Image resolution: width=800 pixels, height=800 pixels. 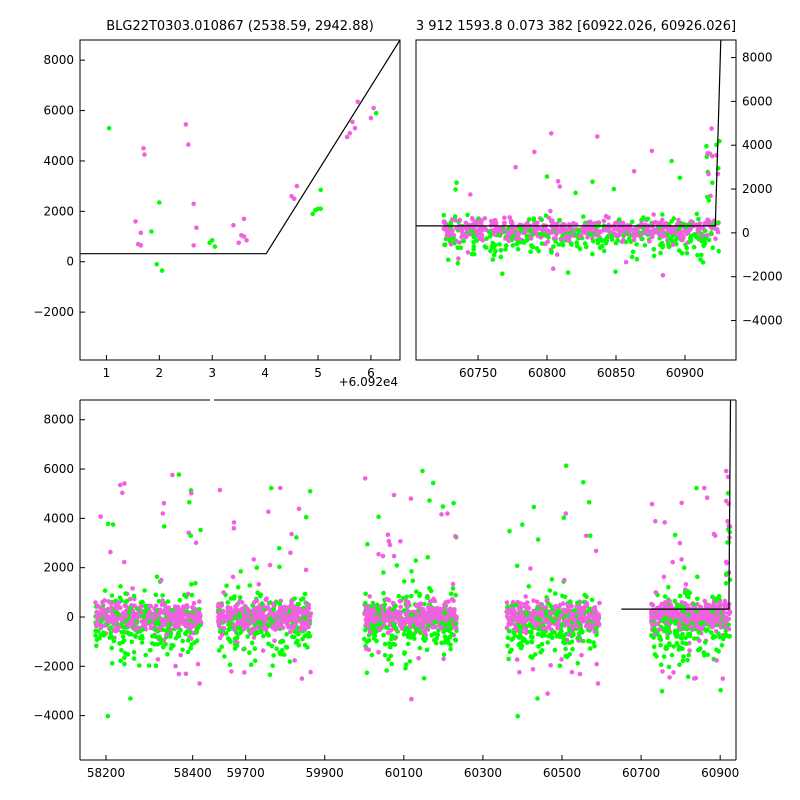 I want to click on y-tick-label: 4000, so click(x=58, y=518).